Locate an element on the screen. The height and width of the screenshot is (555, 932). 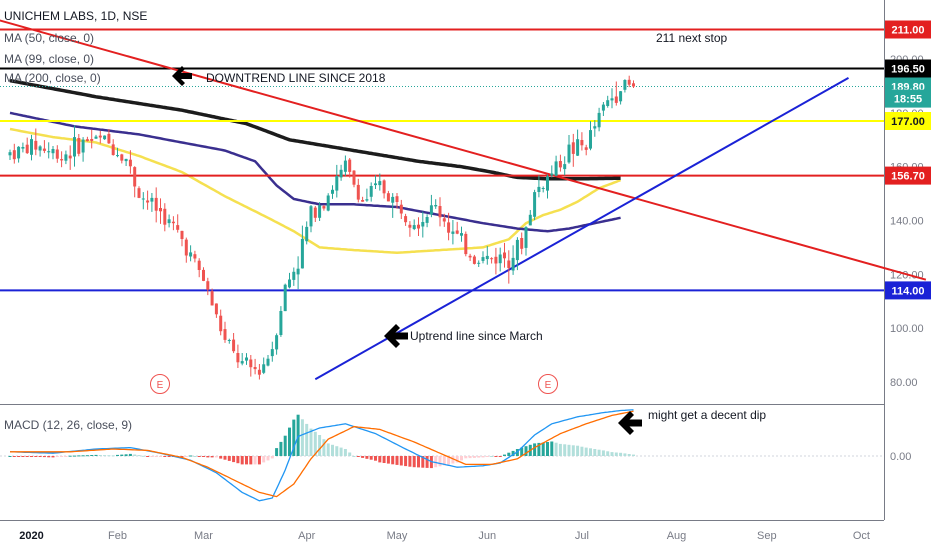
price-badge-label: 177.00 is located at coordinates (908, 122).